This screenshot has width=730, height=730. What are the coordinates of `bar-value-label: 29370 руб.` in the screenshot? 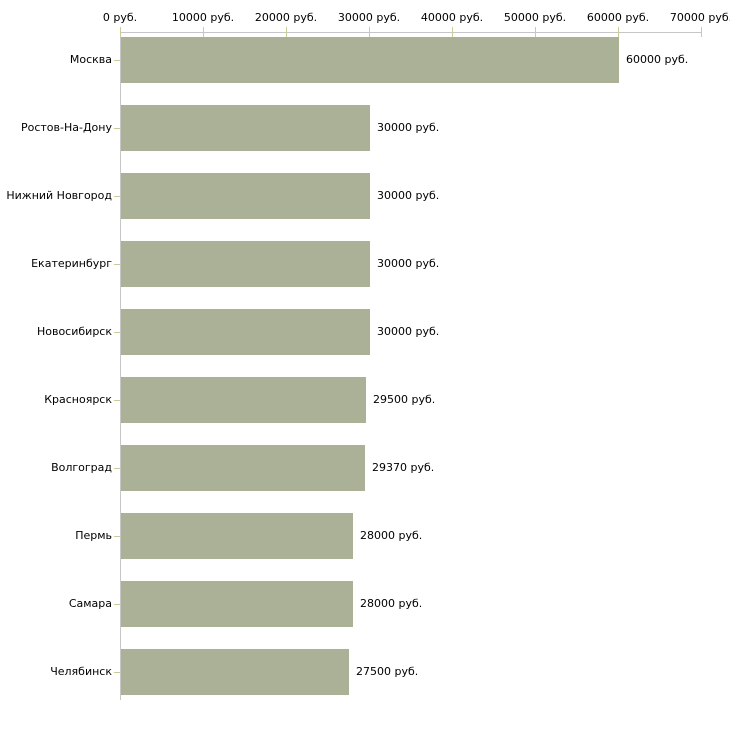 It's located at (403, 467).